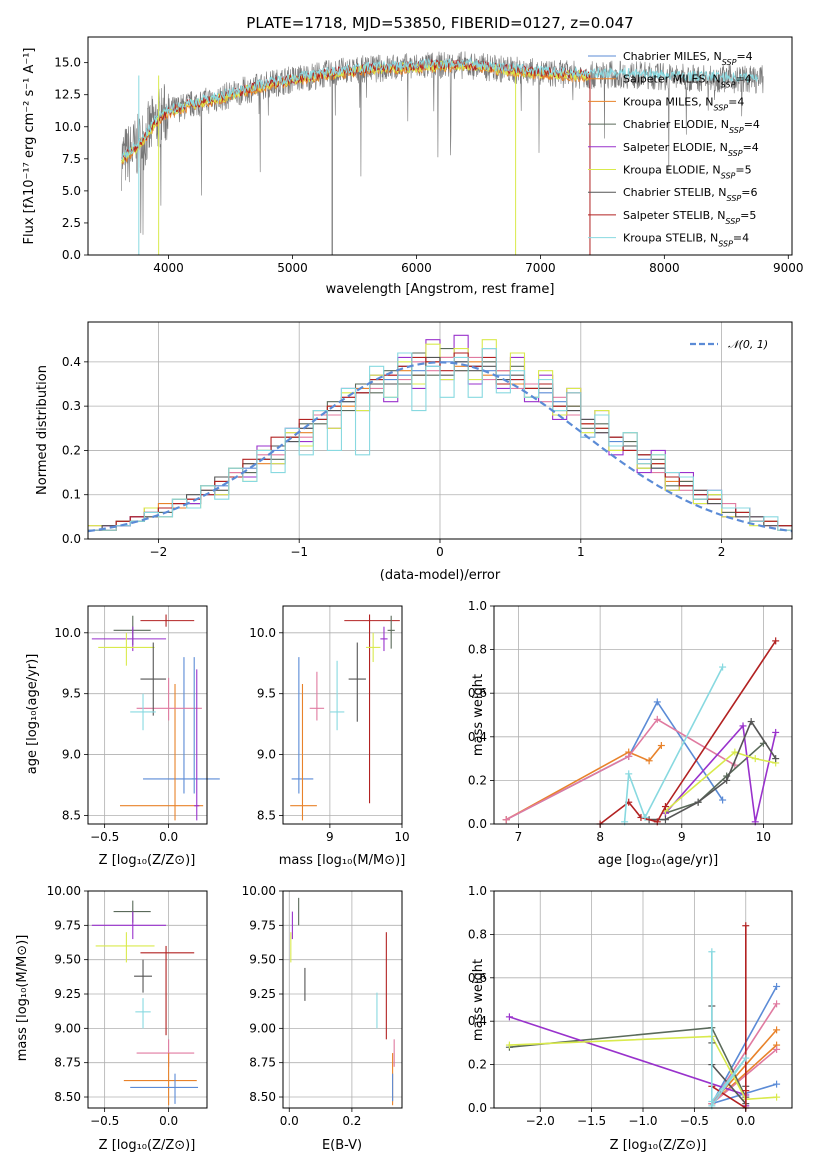 This screenshot has width=819, height=1170. What do you see at coordinates (478, 1000) in the screenshot?
I see `p8-ylabel: mass weight` at bounding box center [478, 1000].